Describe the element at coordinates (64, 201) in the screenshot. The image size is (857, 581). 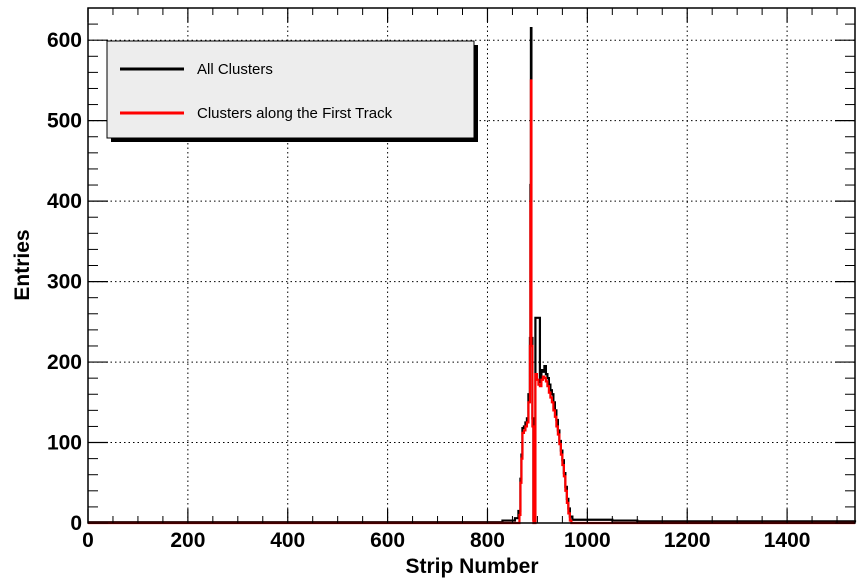
I see `y-tick-label: 400` at that location.